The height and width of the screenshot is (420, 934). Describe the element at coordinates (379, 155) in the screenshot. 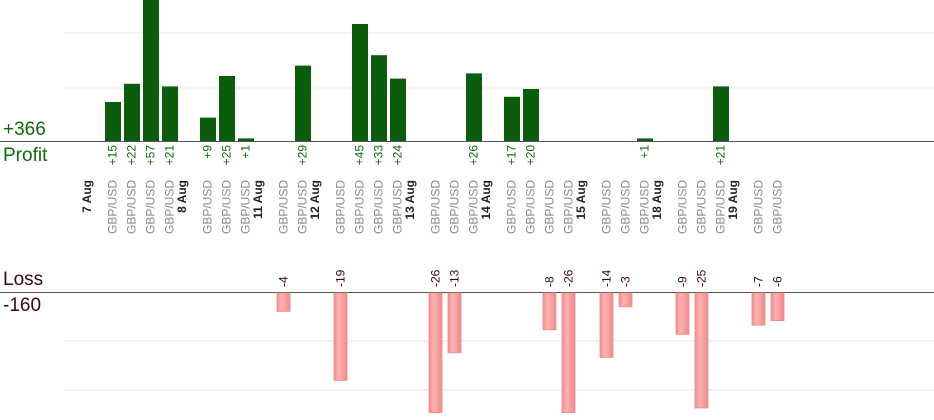

I see `profit-value-label: +33` at that location.